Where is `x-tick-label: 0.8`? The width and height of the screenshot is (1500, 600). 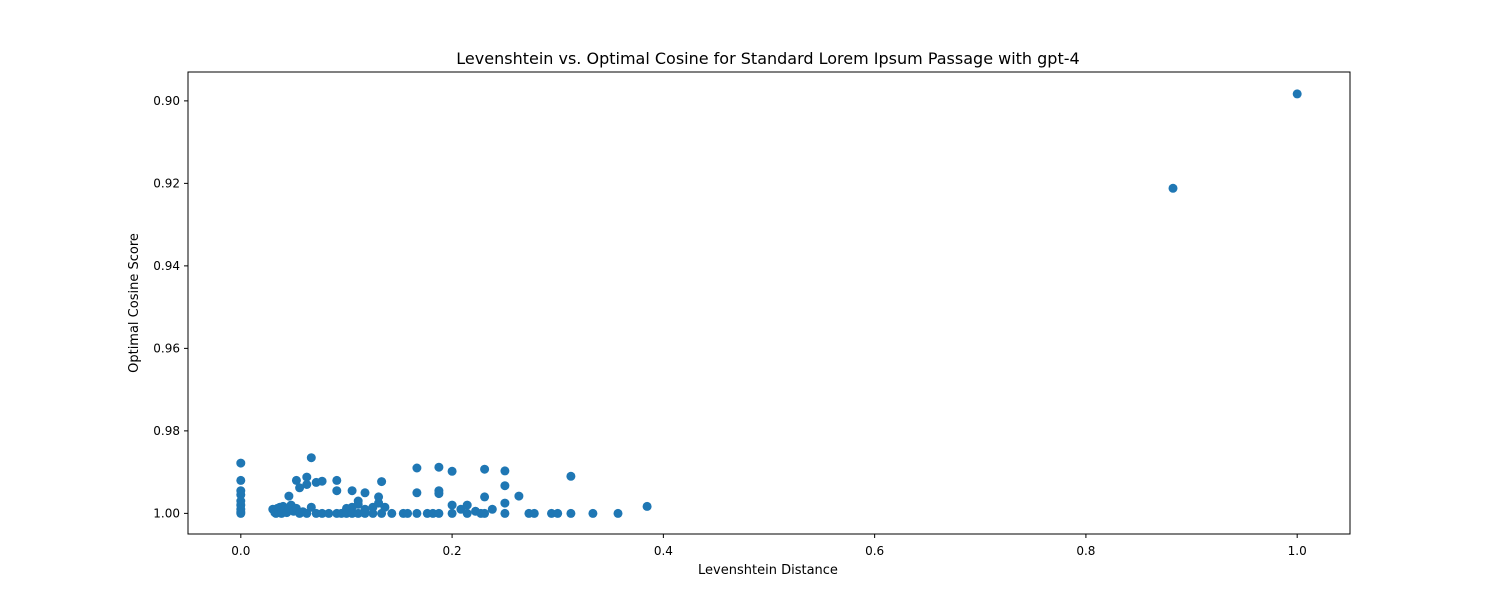
x-tick-label: 0.8 is located at coordinates (1085, 551).